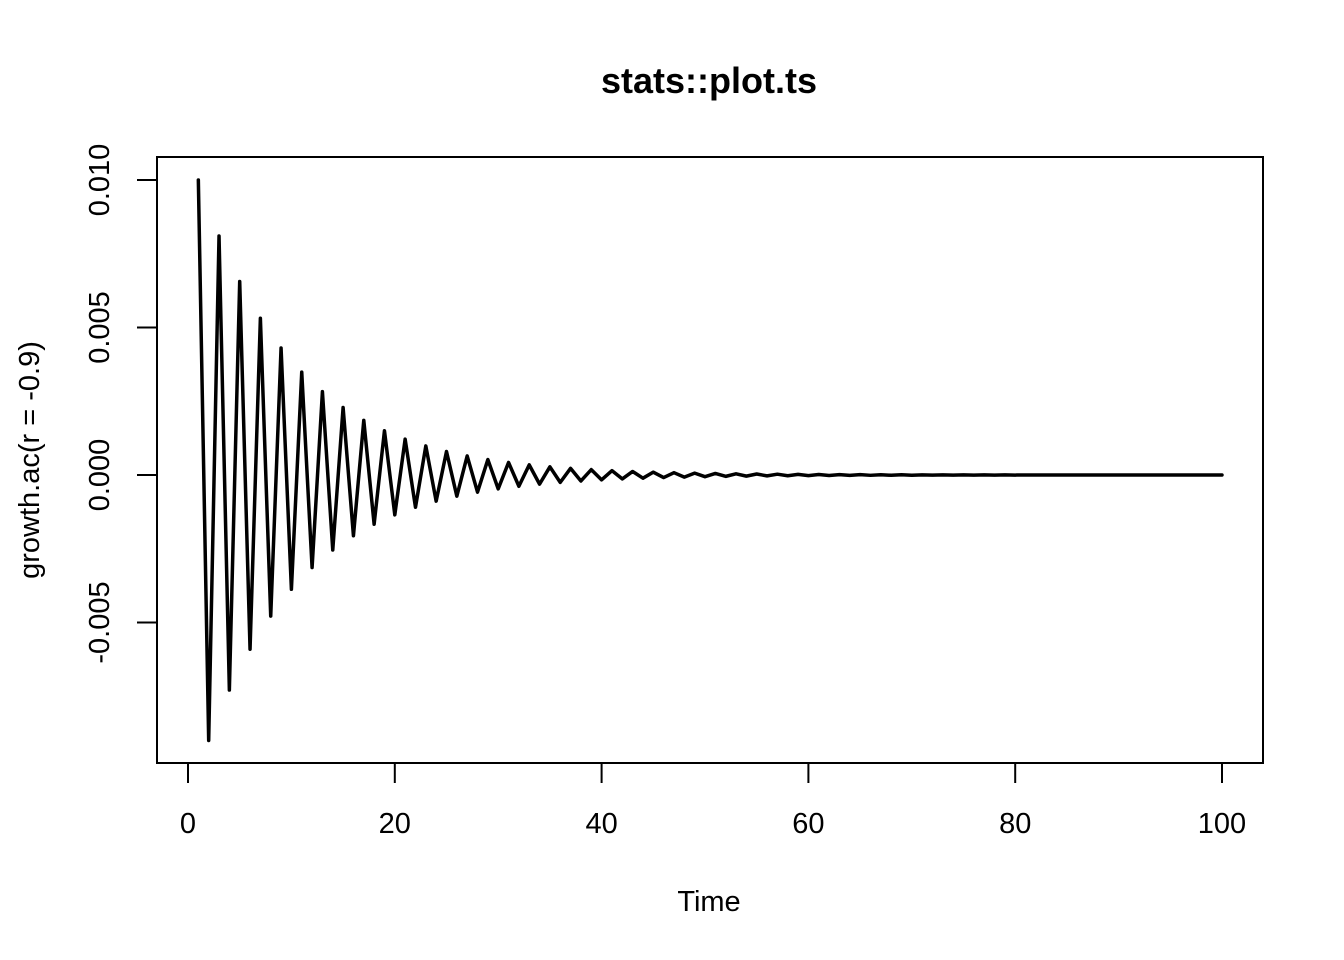  I want to click on x-axis-label: Time, so click(708, 902).